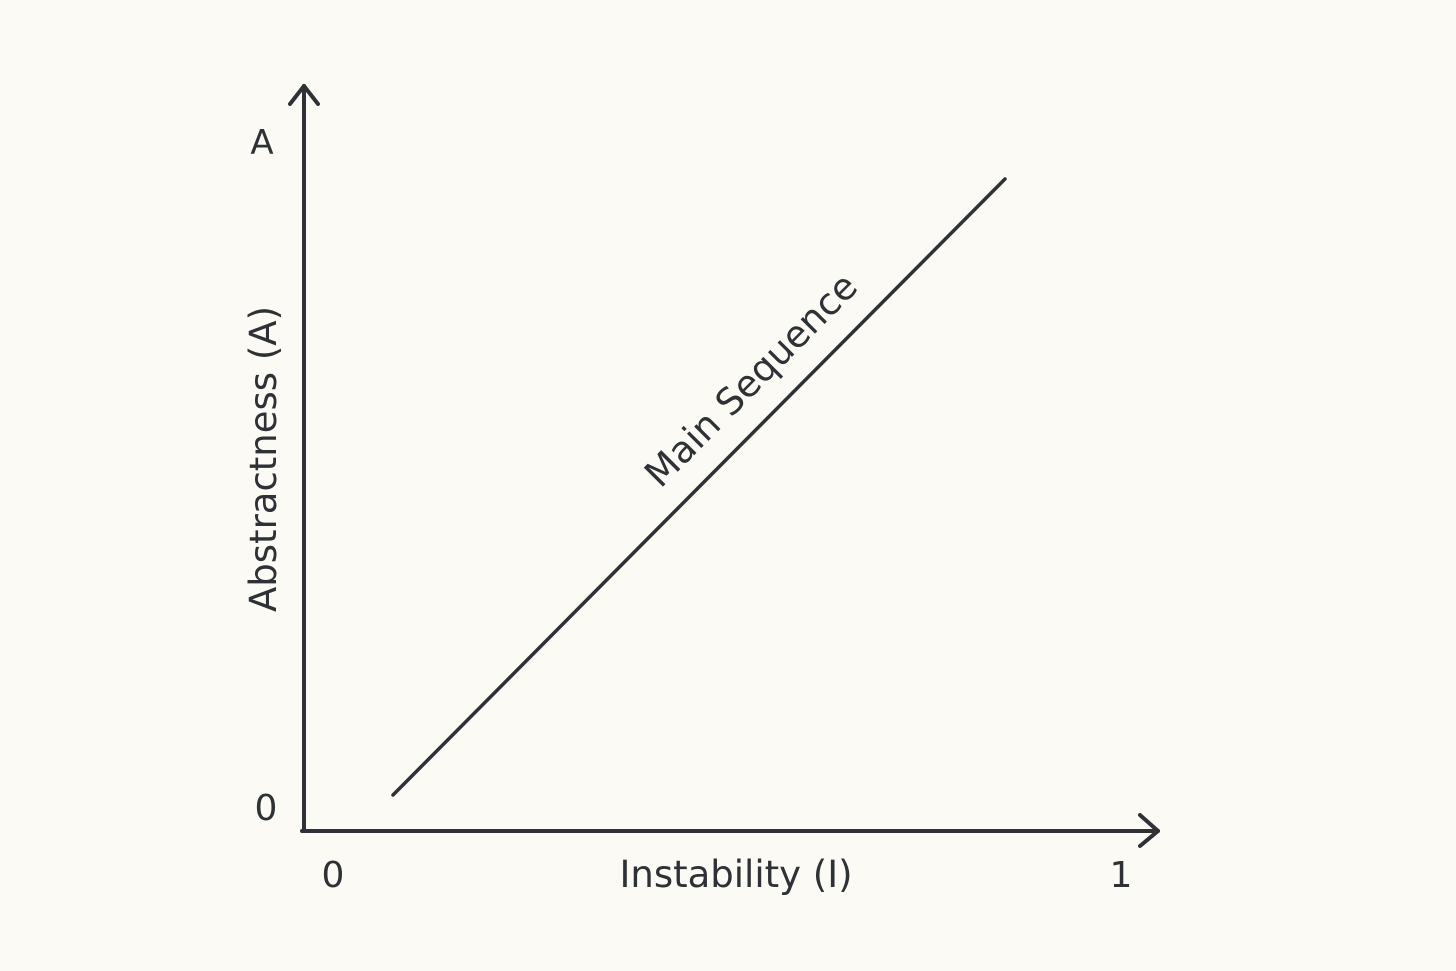  I want to click on y-axis, so click(304, 458).